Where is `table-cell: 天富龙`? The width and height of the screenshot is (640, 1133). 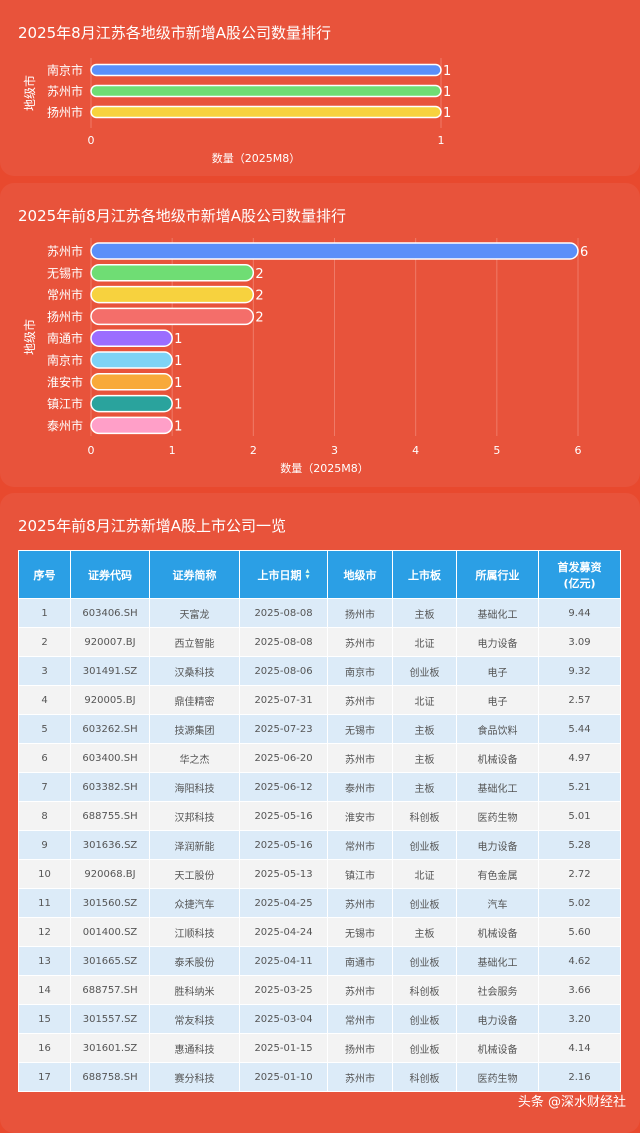 table-cell: 天富龙 is located at coordinates (194, 613).